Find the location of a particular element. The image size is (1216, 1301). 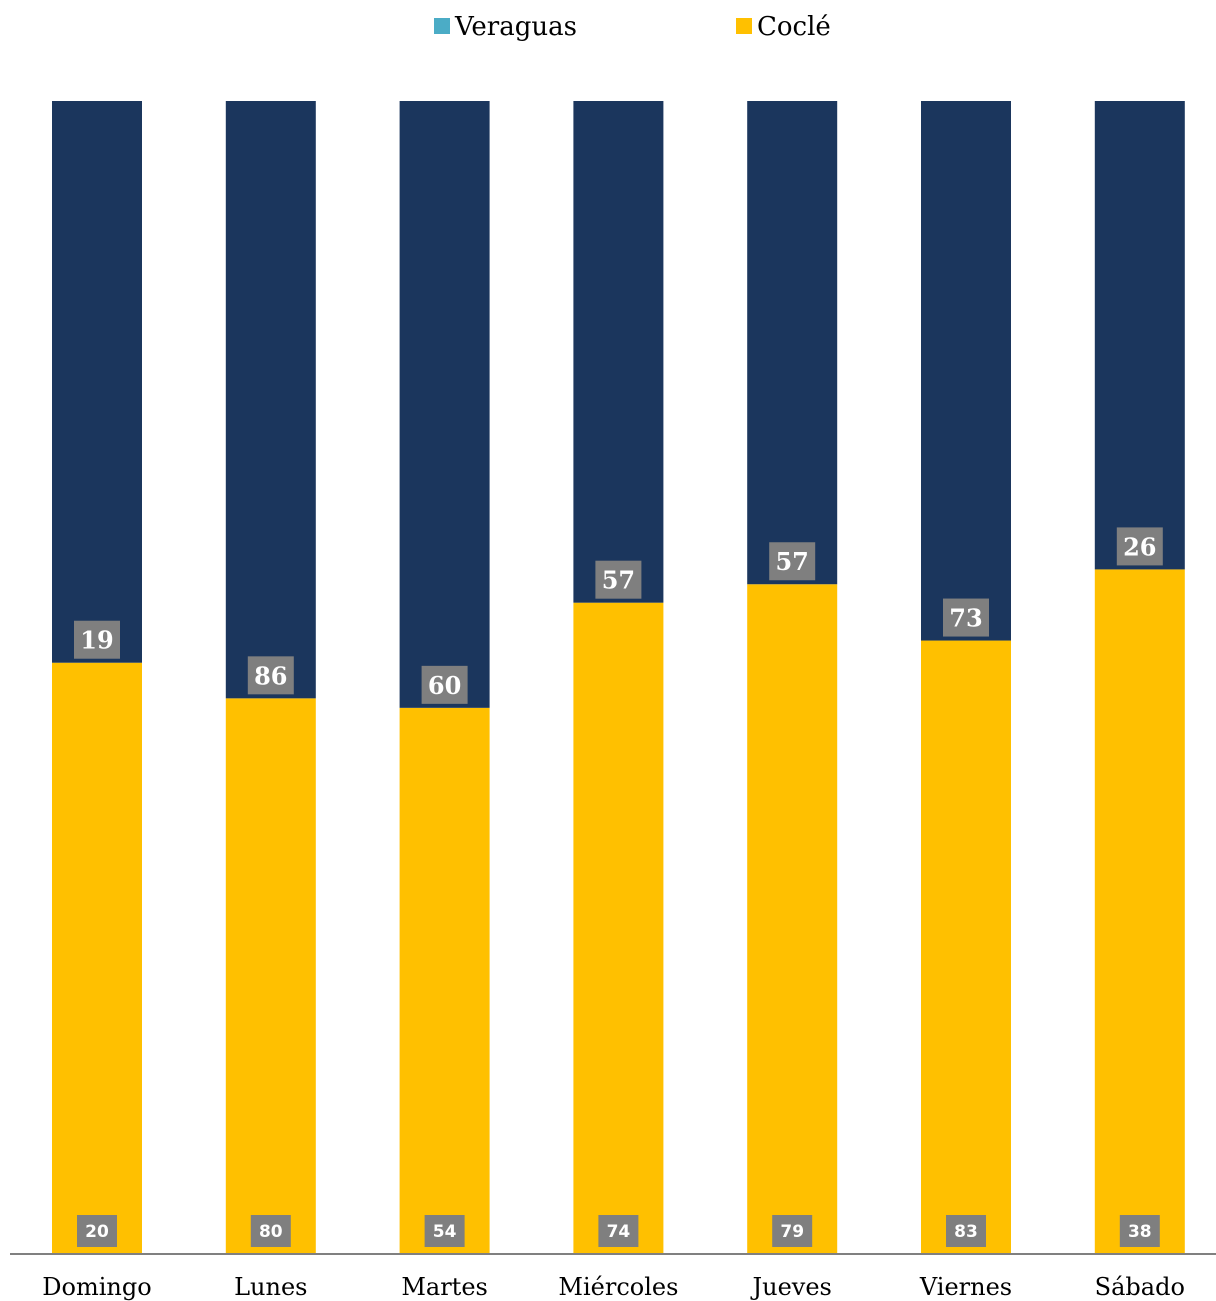

label-box-cocle-jueves is located at coordinates (792, 1231).